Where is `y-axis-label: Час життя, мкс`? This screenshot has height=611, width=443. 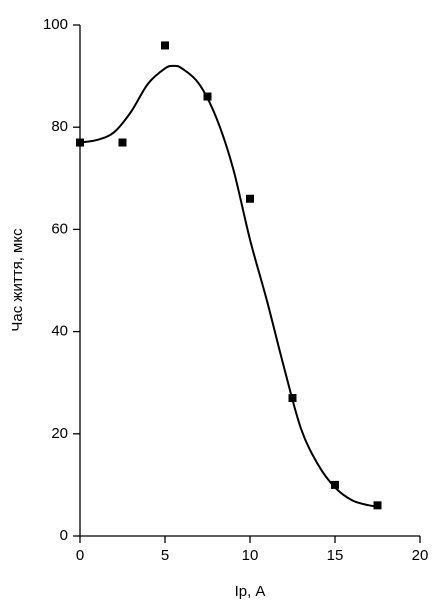
y-axis-label: Час життя, мкс is located at coordinates (17, 280).